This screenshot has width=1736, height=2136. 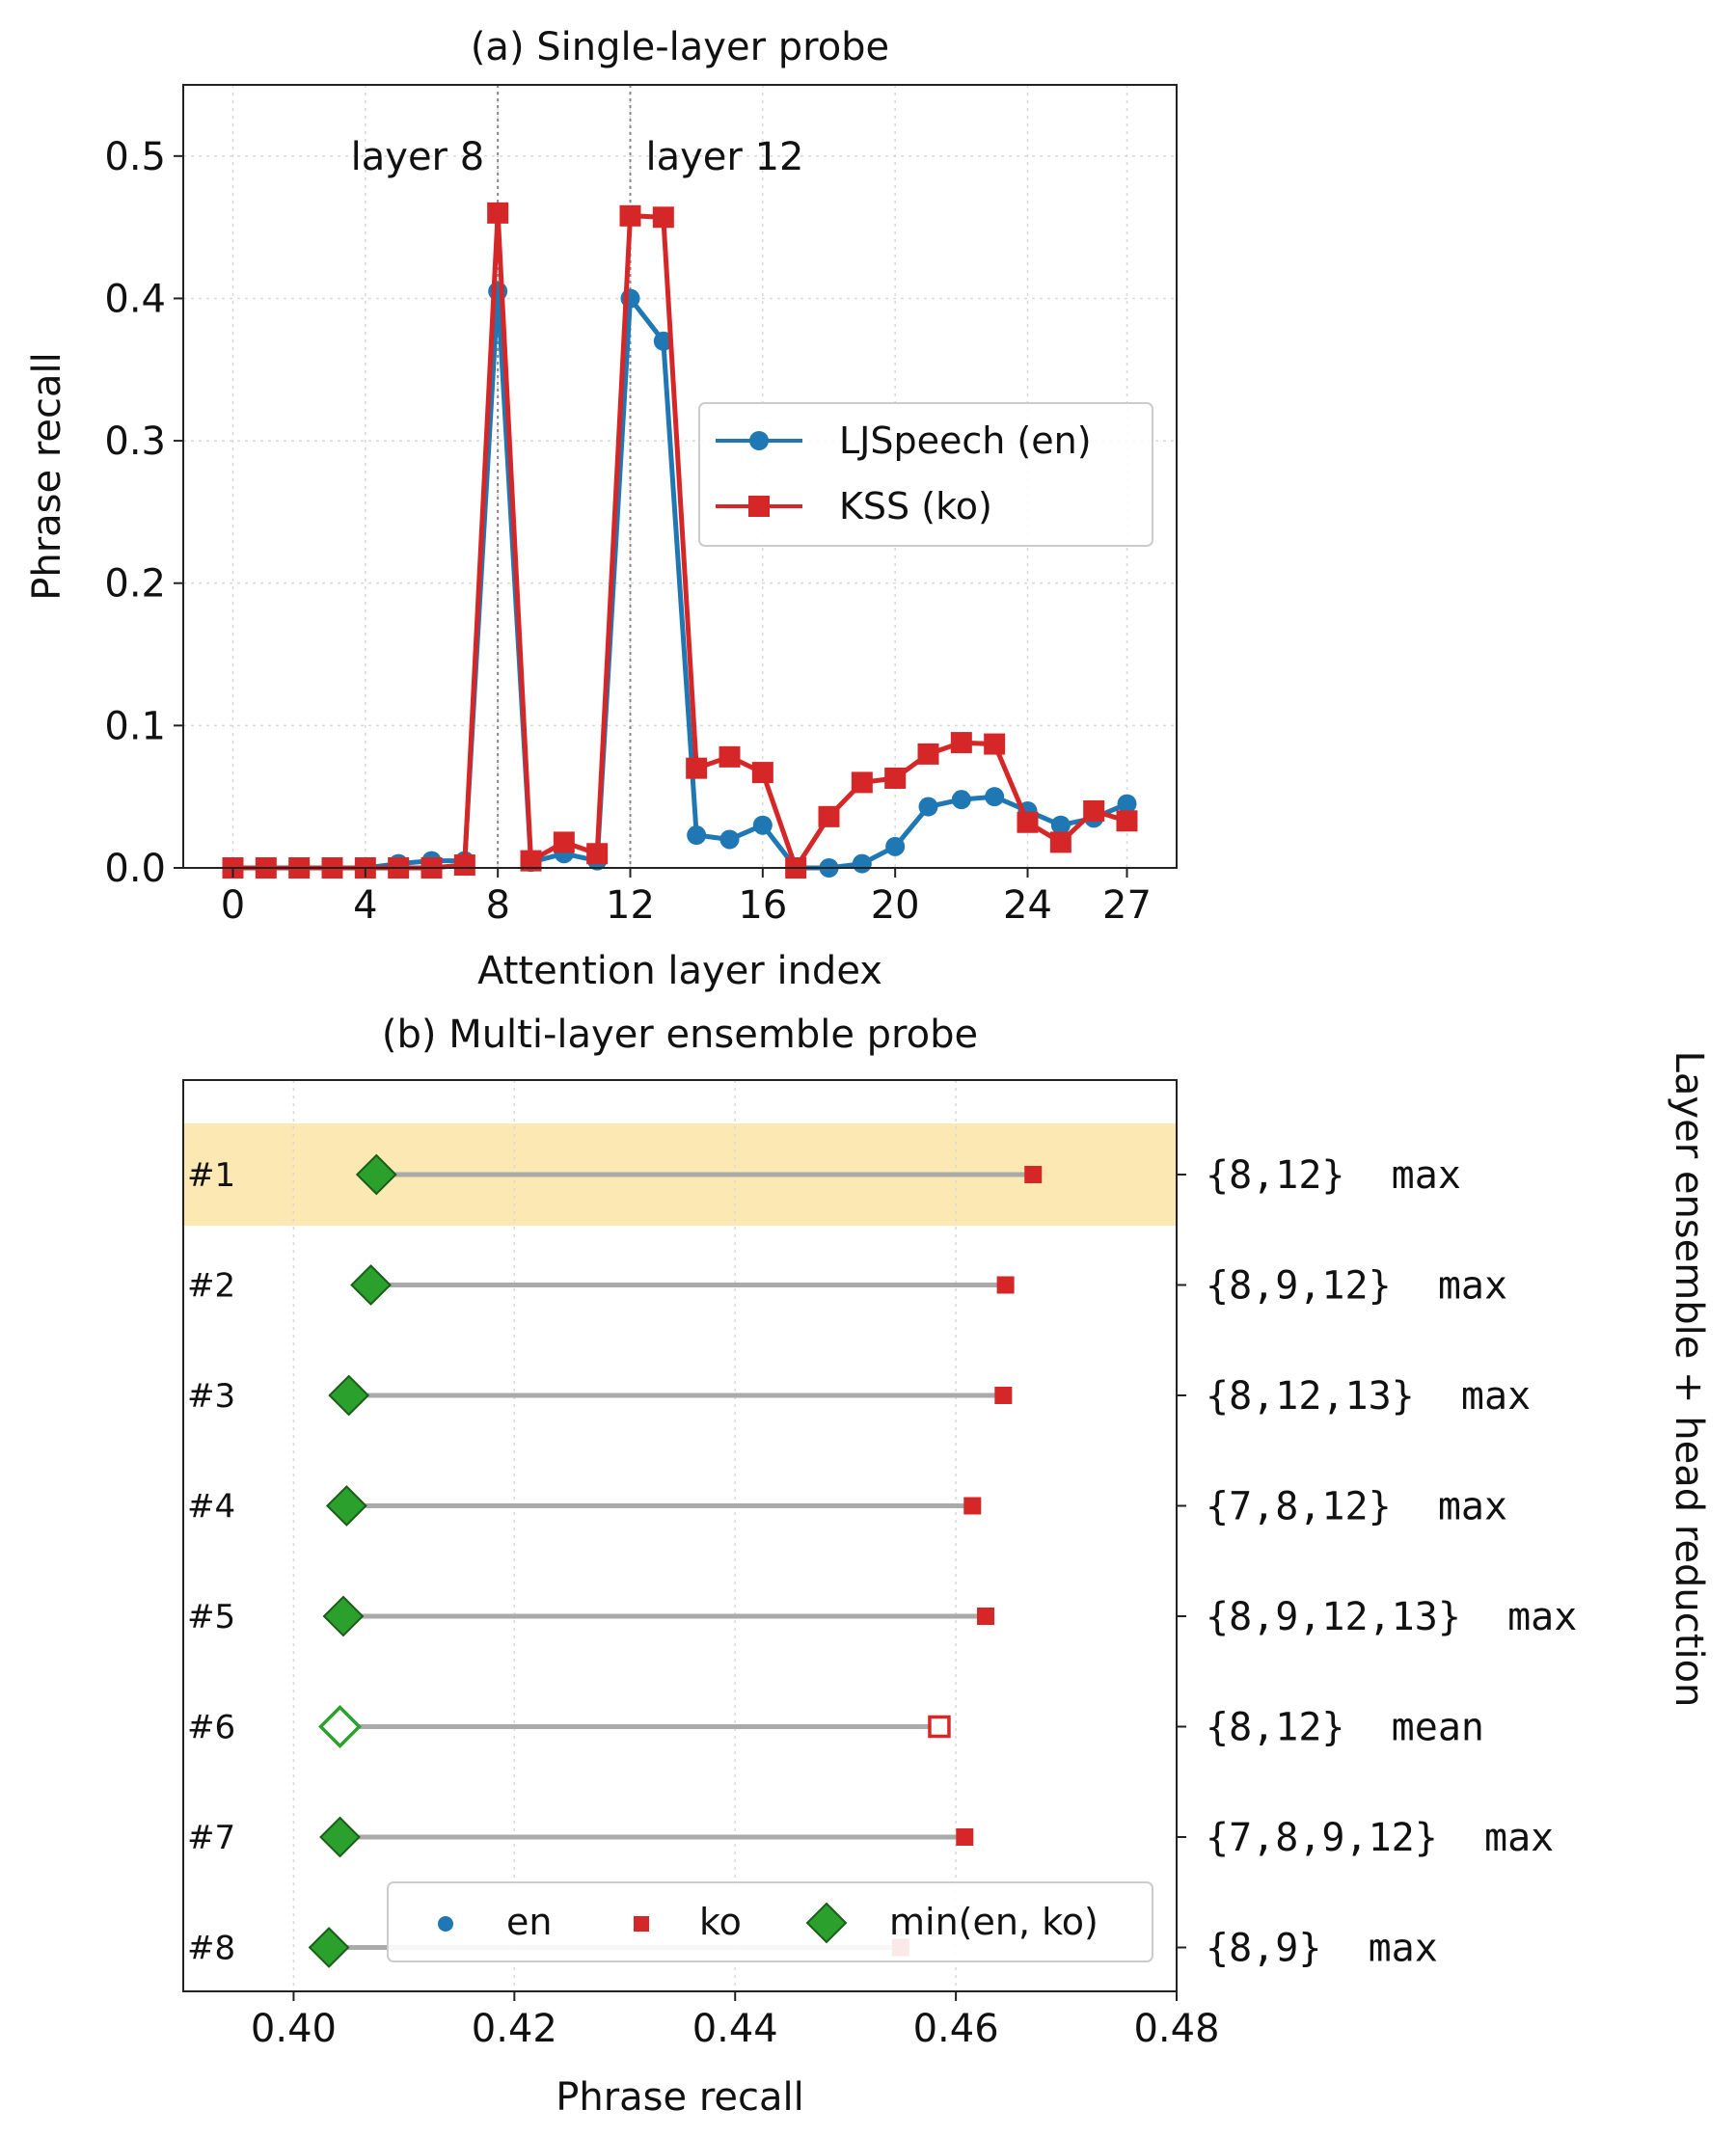 I want to click on panel-a-reference-lines, so click(x=565, y=476).